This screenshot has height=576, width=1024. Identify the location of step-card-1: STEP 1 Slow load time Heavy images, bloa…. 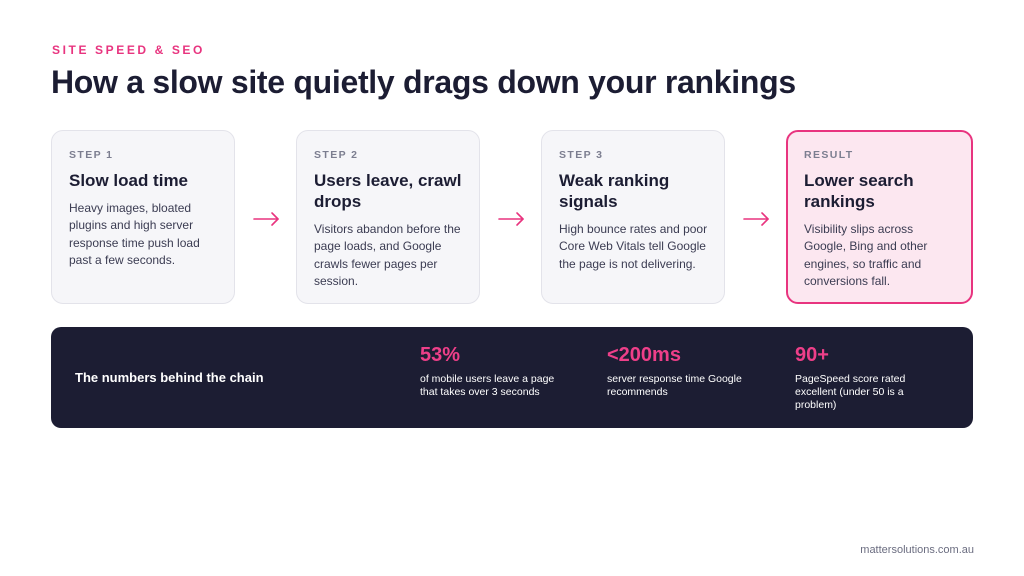
(143, 217).